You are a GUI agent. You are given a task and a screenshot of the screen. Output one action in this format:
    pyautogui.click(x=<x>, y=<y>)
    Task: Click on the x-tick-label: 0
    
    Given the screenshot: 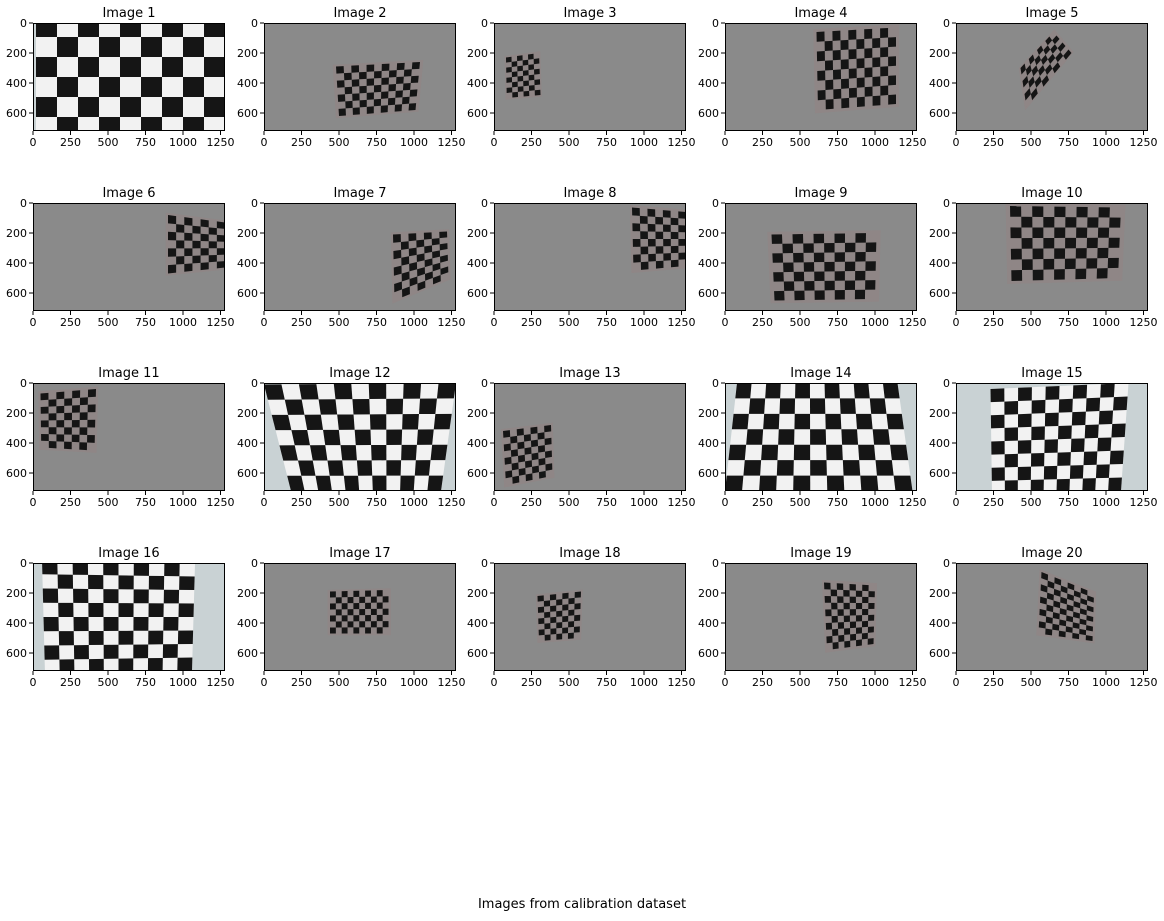 What is the action you would take?
    pyautogui.click(x=956, y=682)
    